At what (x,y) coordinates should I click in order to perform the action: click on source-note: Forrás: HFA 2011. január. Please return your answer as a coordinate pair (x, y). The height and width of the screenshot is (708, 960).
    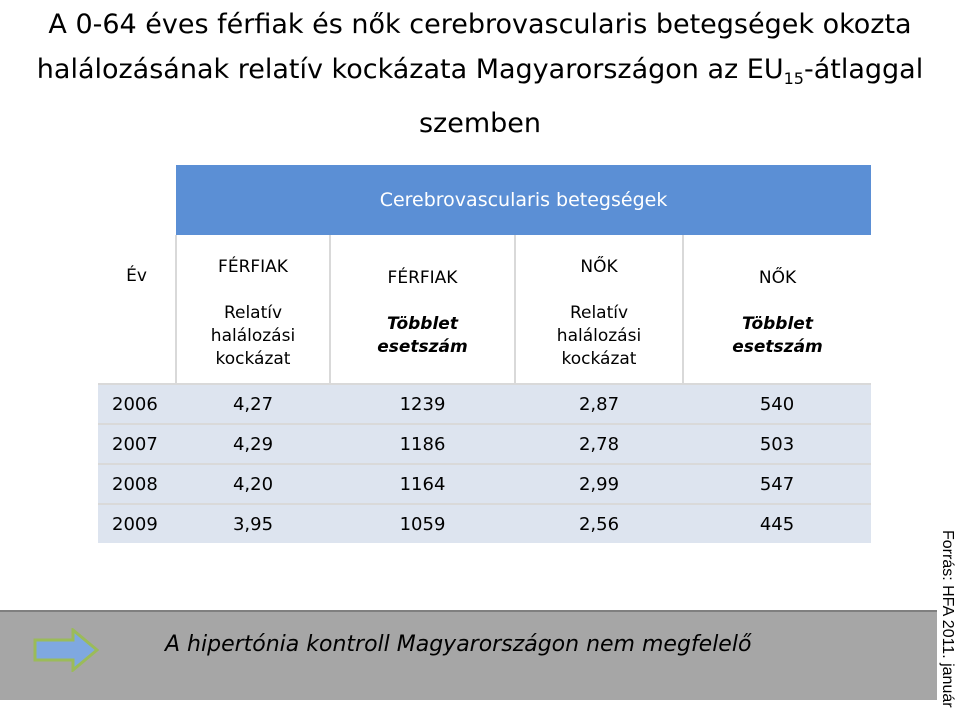
    Looking at the image, I should click on (946, 619).